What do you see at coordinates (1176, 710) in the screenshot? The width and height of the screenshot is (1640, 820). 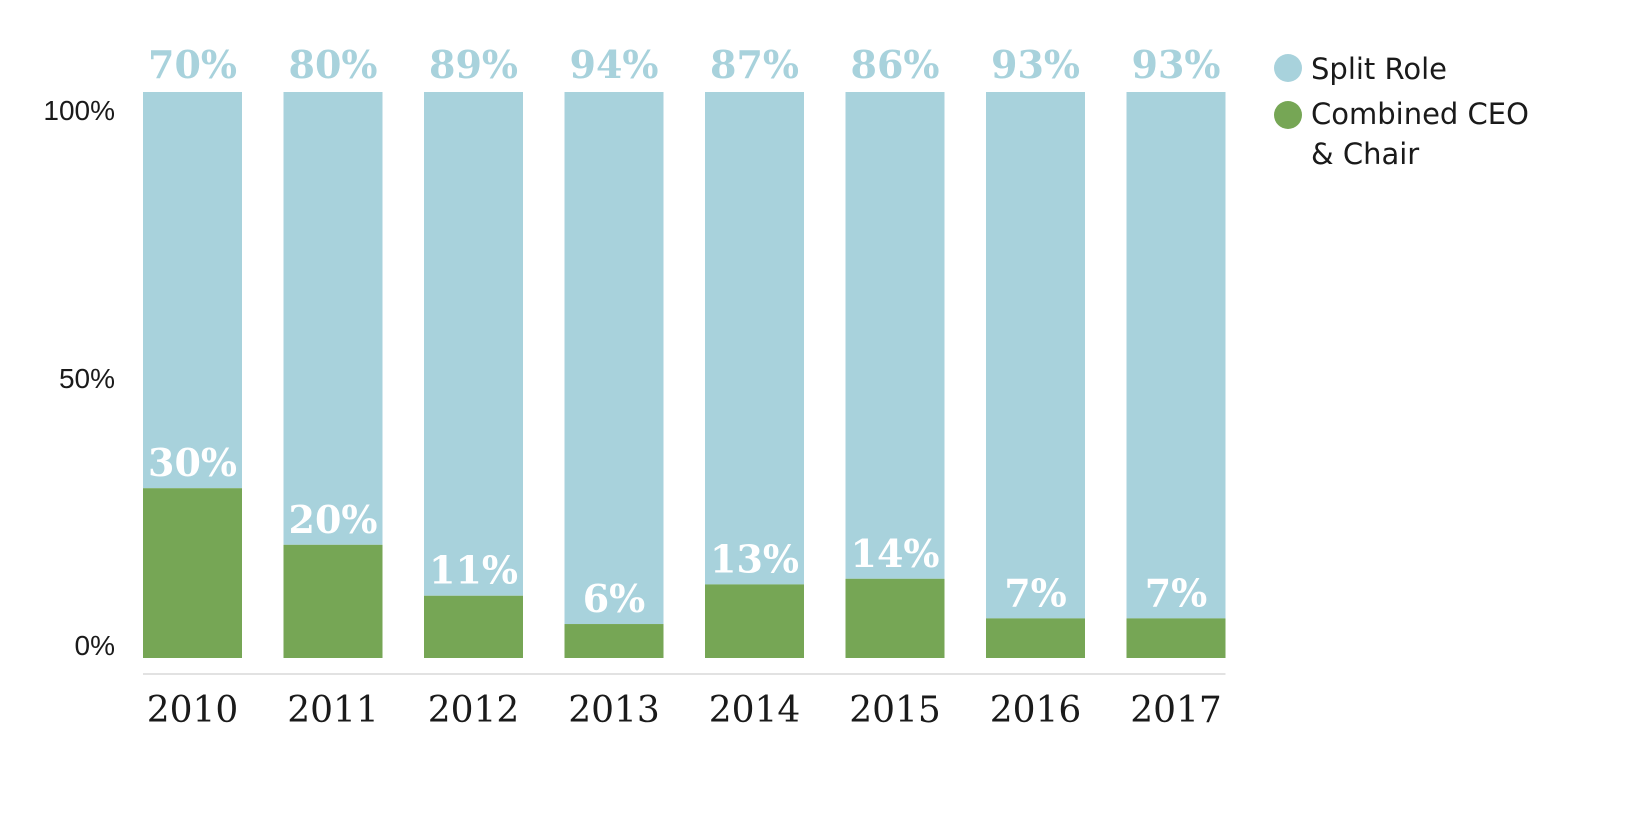 I see `x-tick-label: 2017` at bounding box center [1176, 710].